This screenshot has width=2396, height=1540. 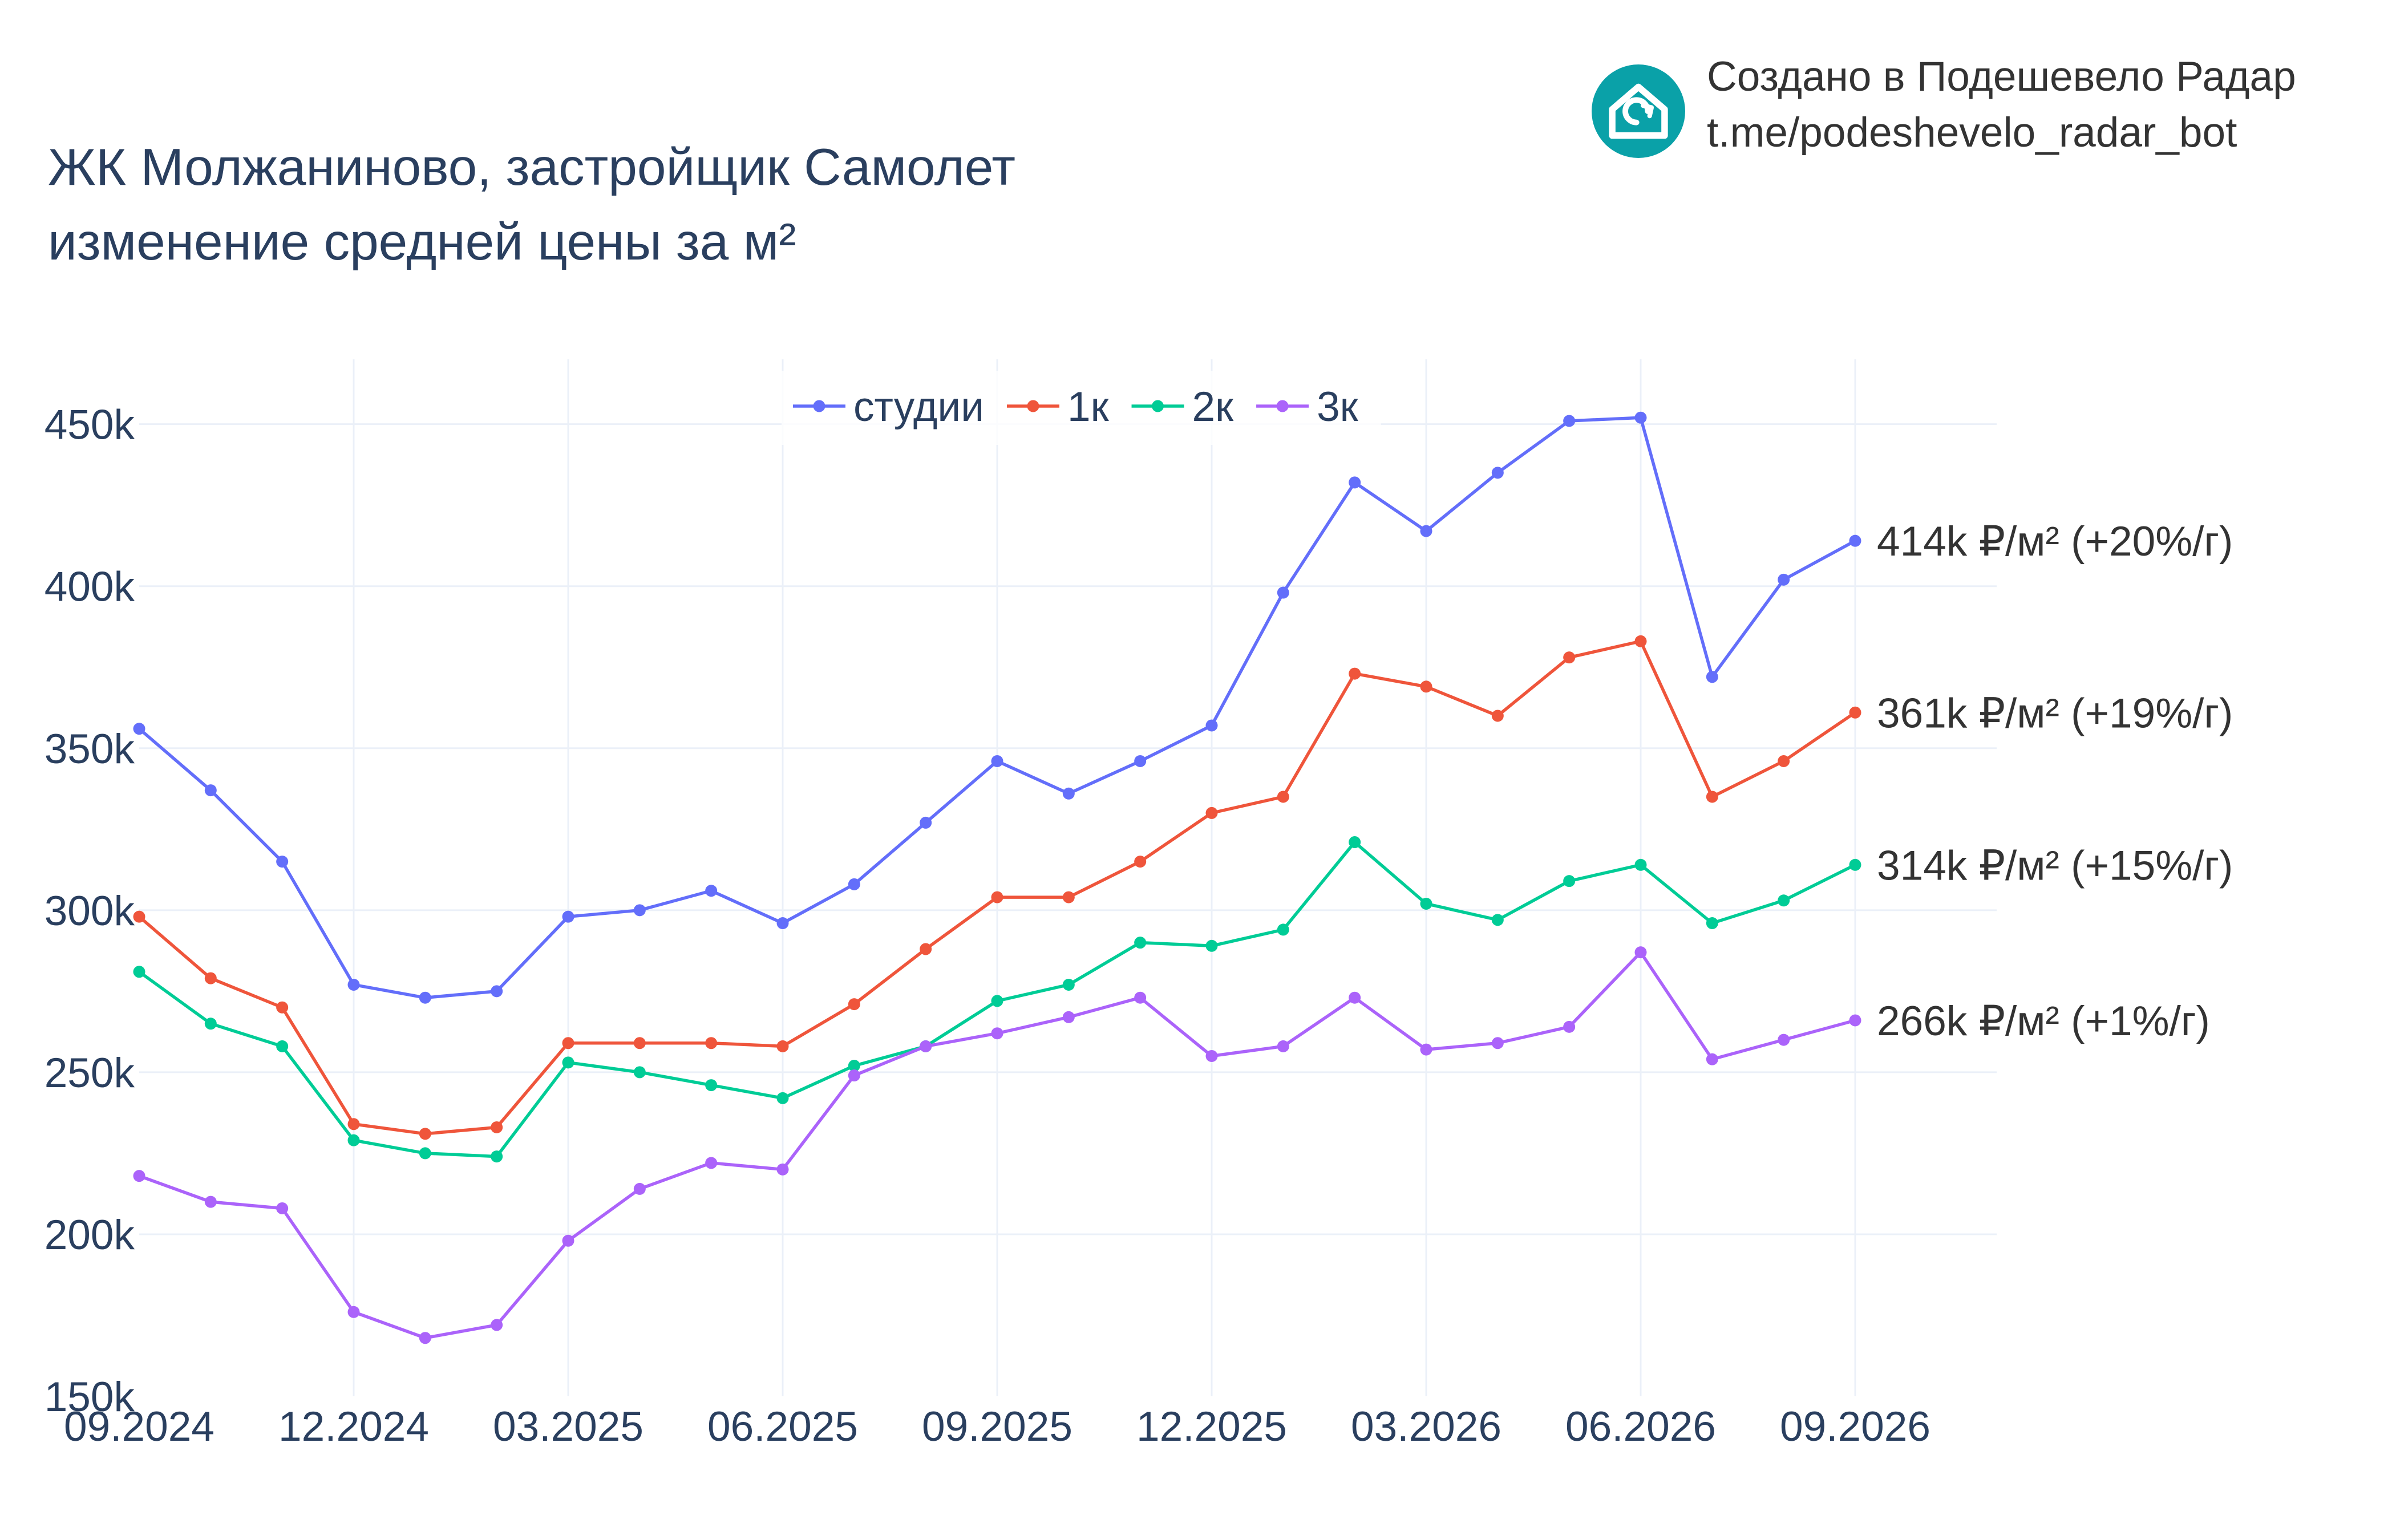 I want to click on x-tick-label: 12.2024, so click(x=354, y=1427).